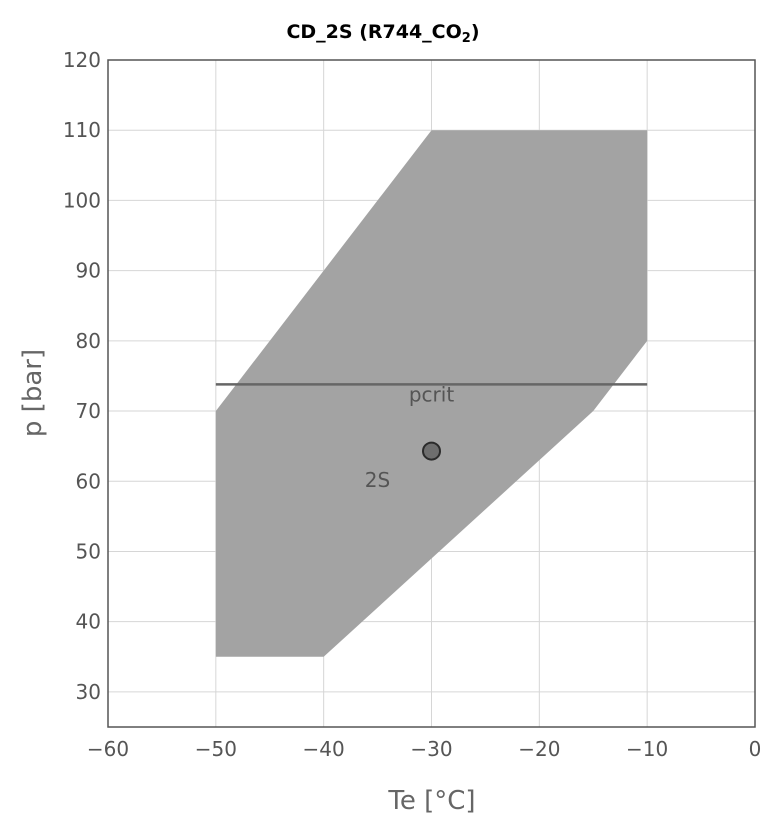 This screenshot has height=814, width=765. I want to click on chart-title: CD_2S (R744_CO2), so click(382, 33).